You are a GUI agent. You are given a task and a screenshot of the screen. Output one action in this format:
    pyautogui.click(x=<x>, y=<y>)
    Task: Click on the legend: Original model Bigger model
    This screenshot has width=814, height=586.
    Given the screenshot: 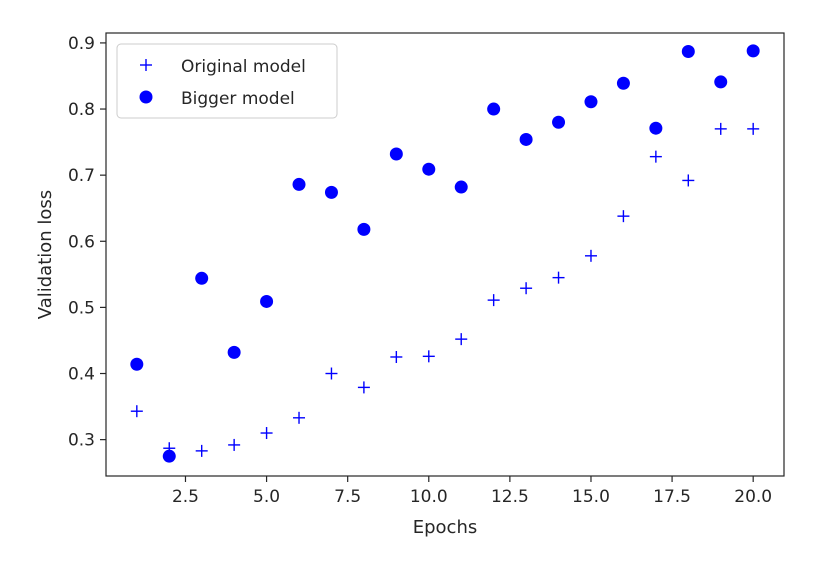 What is the action you would take?
    pyautogui.click(x=227, y=81)
    